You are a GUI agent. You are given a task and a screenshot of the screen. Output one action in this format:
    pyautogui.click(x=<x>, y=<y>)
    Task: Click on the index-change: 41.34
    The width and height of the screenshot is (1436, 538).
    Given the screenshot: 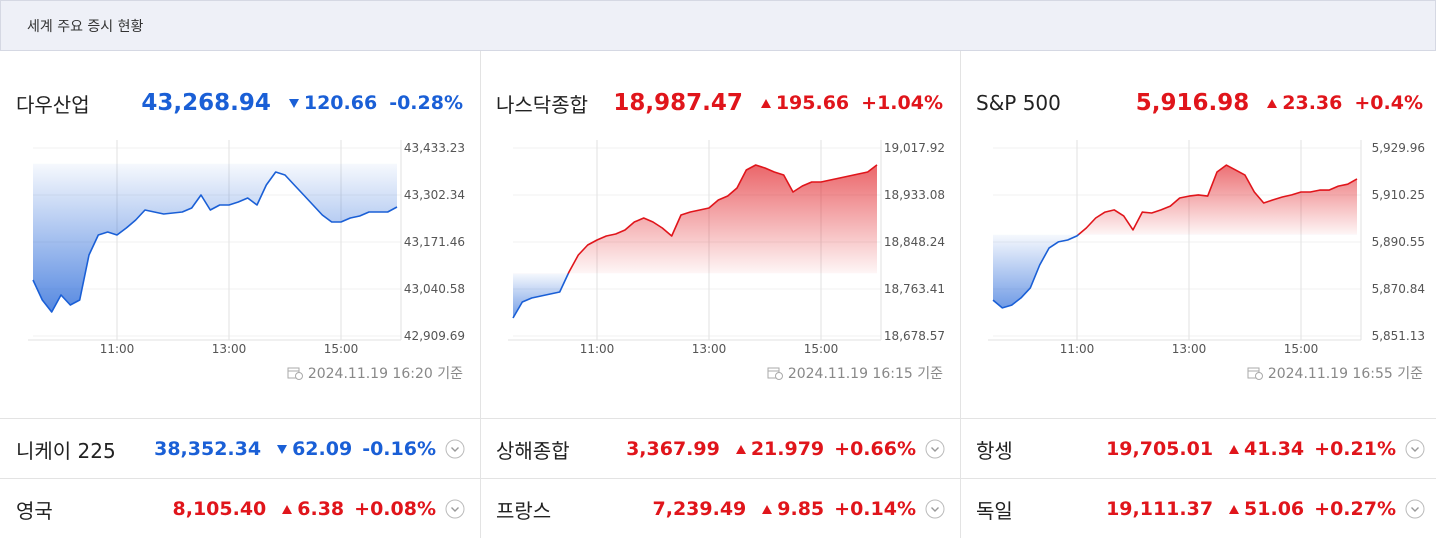 What is the action you would take?
    pyautogui.click(x=1274, y=449)
    